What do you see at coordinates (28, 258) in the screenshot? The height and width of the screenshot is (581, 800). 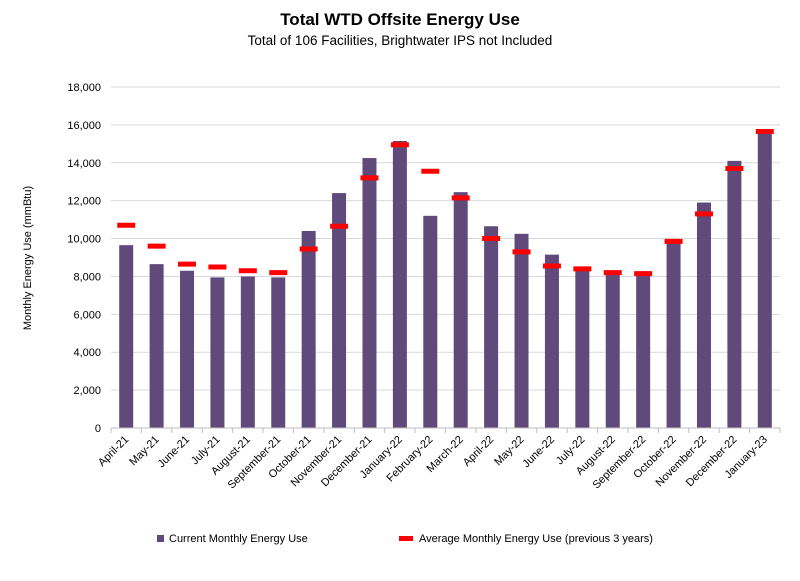 I see `y-axis-title: Monthly Energy Use (mmBtu)` at bounding box center [28, 258].